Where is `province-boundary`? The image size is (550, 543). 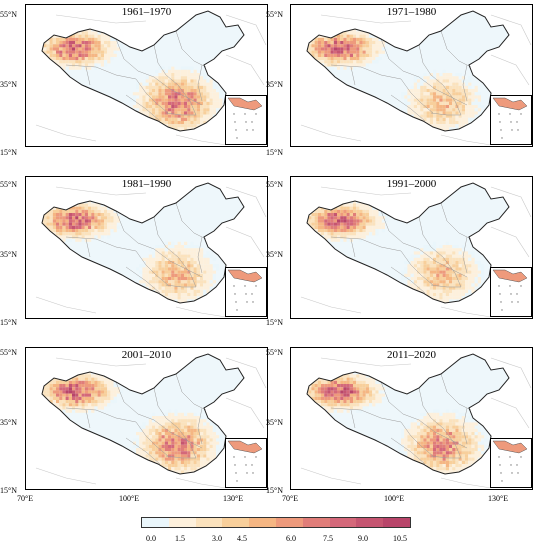 province-boundary is located at coordinates (366, 415).